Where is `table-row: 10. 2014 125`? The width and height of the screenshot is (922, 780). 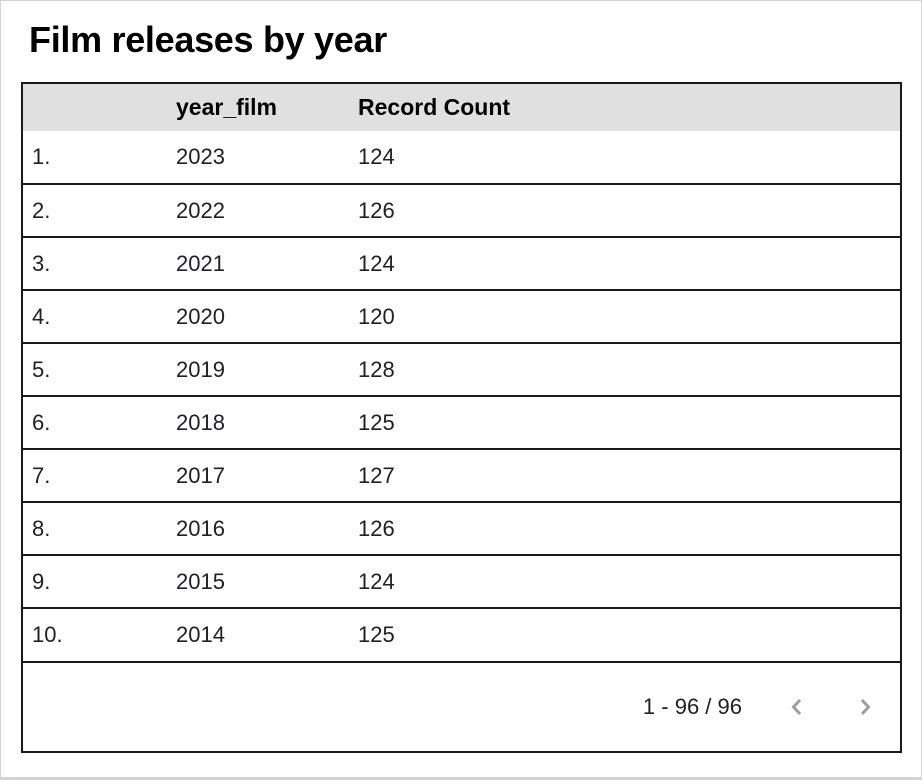 table-row: 10. 2014 125 is located at coordinates (461, 634).